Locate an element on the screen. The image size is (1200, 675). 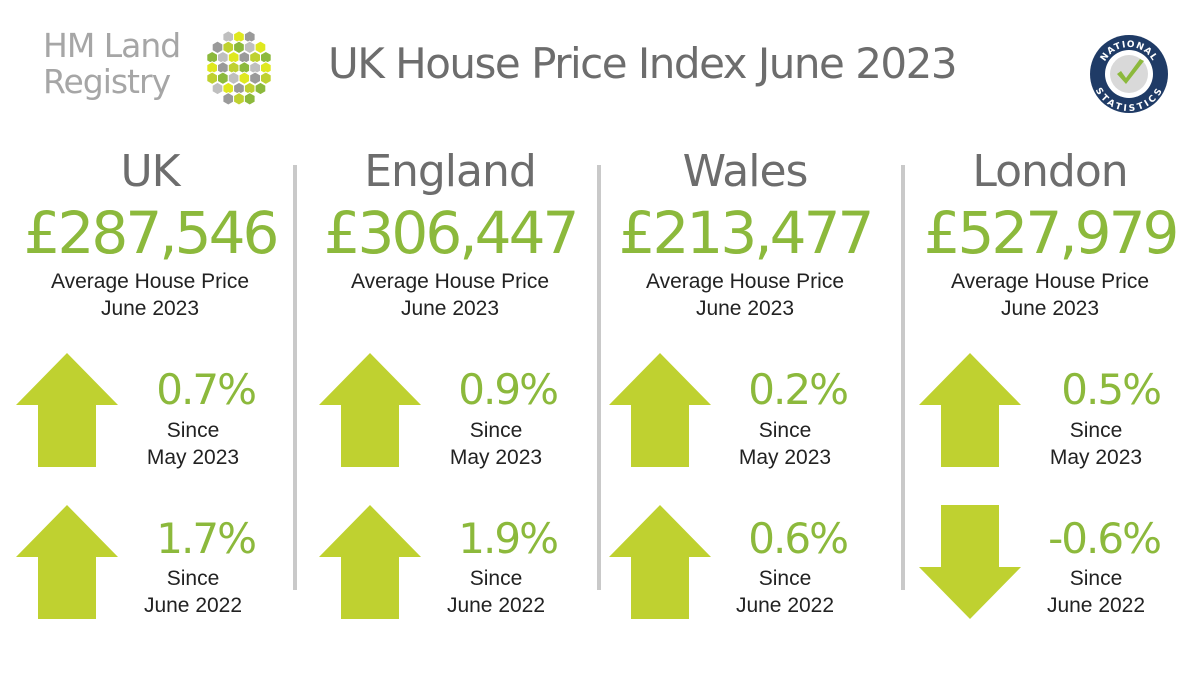
region-name: UK is located at coordinates (150, 171).